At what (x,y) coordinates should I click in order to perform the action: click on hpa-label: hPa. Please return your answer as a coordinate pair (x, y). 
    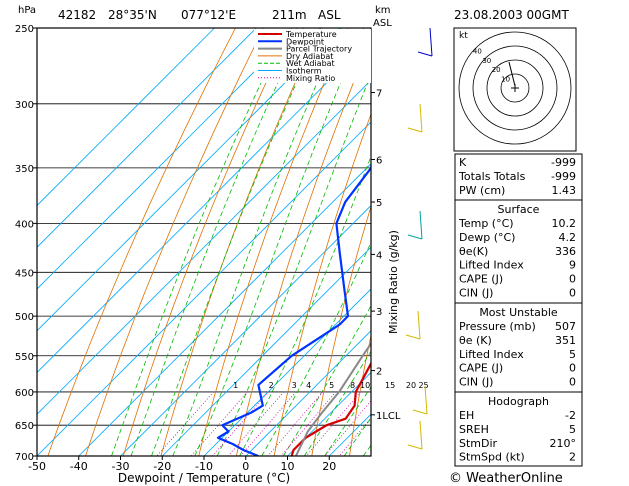
    Looking at the image, I should click on (27, 10).